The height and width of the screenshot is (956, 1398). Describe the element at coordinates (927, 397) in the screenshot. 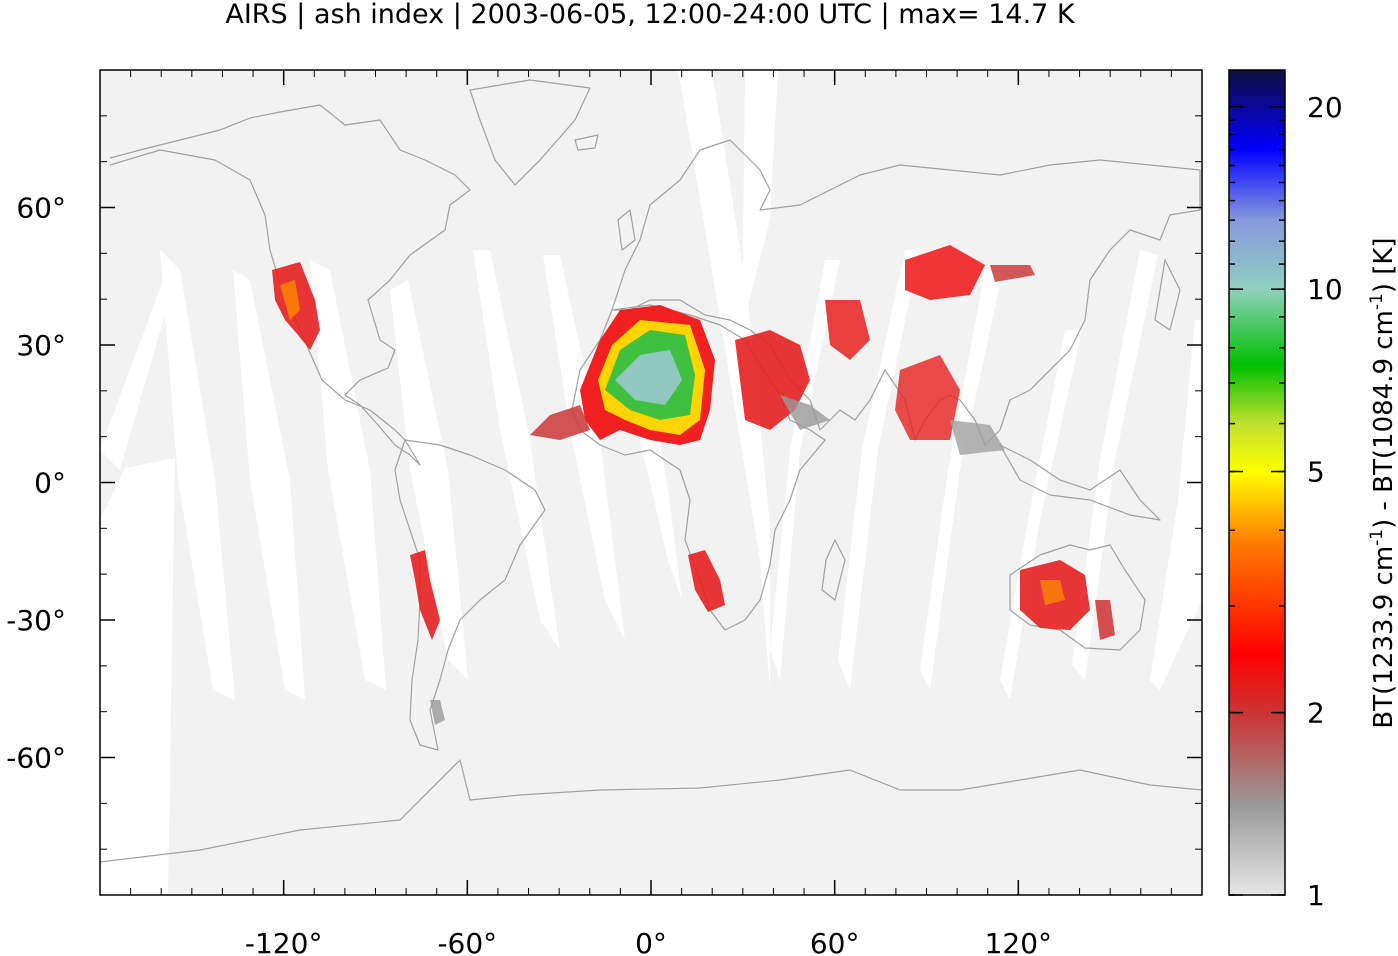

I see `signal-south-asia` at that location.